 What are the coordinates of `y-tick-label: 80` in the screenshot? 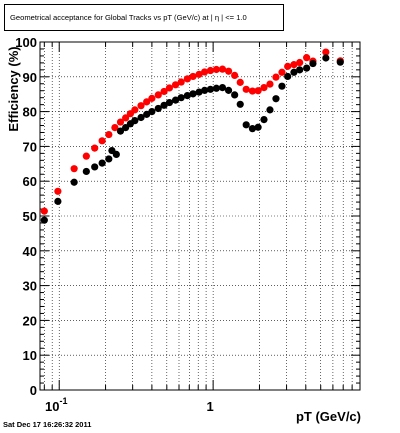 It's located at (30, 112).